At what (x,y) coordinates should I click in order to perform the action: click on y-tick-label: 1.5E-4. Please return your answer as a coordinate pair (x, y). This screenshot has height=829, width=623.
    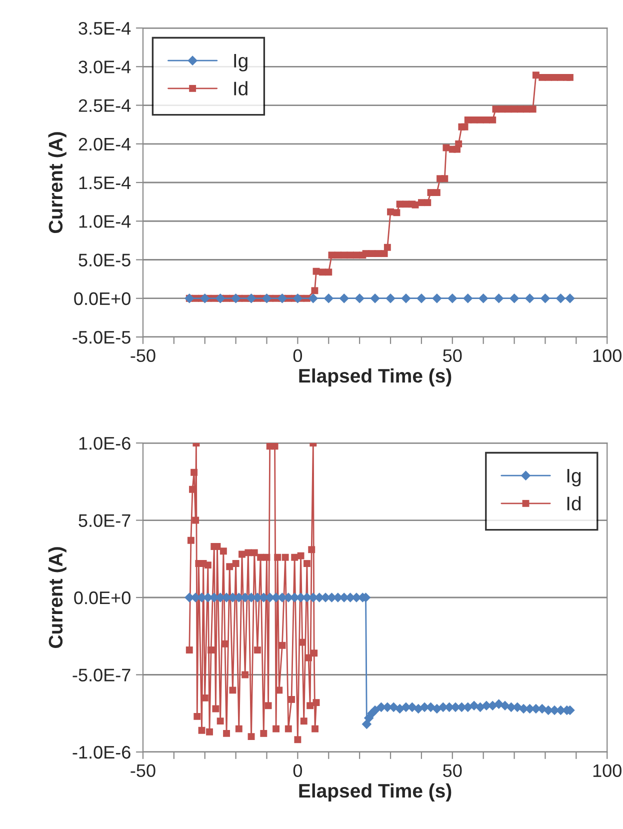
    Looking at the image, I should click on (105, 183).